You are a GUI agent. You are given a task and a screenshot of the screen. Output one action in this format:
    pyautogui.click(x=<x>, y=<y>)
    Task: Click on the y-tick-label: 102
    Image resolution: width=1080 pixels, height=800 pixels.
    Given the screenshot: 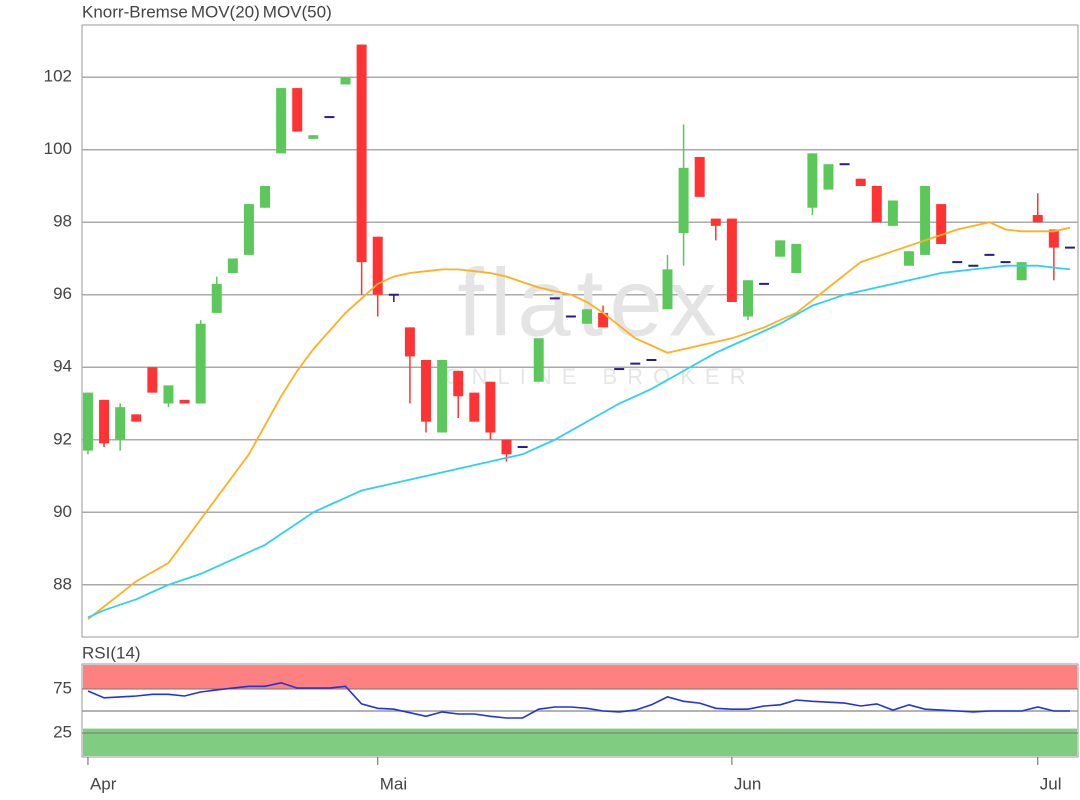 What is the action you would take?
    pyautogui.click(x=58, y=76)
    